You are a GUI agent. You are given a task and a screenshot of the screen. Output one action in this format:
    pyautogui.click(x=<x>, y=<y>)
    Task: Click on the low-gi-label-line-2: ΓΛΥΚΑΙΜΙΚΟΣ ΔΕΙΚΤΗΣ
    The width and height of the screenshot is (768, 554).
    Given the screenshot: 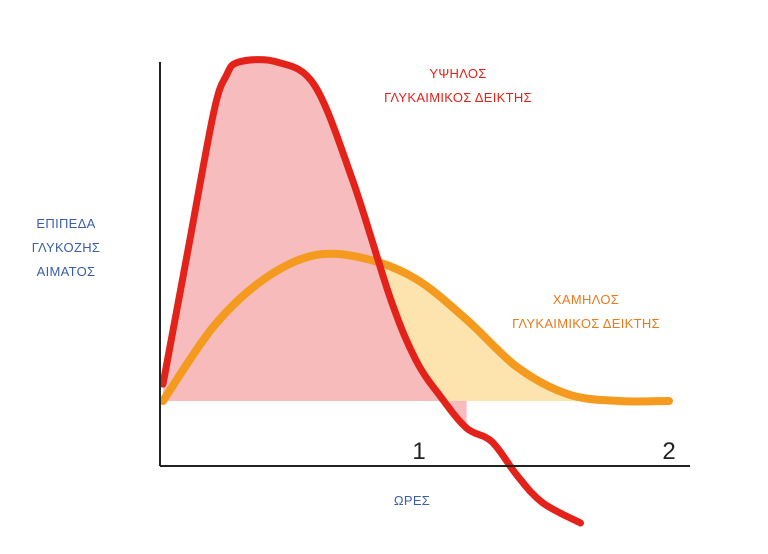 What is the action you would take?
    pyautogui.click(x=586, y=323)
    